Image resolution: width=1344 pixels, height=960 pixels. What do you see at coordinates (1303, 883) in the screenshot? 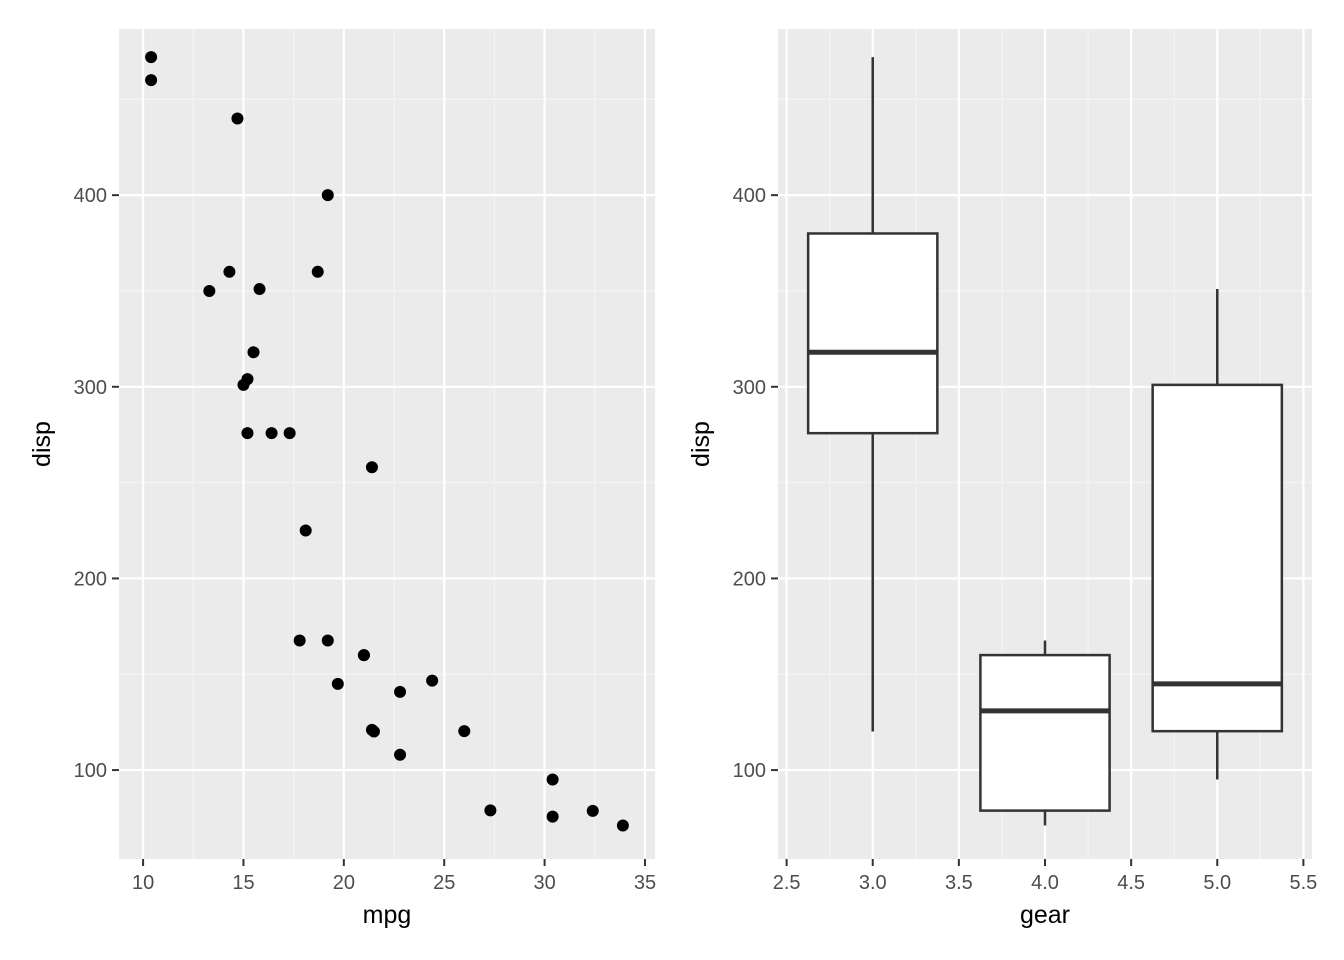
I see `x-tick-label: 5.5` at bounding box center [1303, 883].